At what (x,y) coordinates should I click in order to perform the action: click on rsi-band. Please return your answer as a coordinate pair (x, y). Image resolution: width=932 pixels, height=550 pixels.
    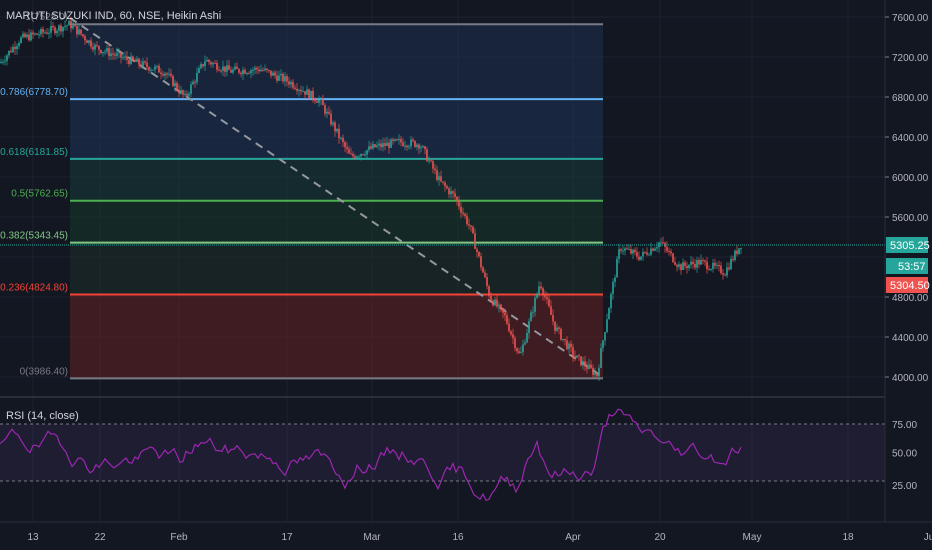
    Looking at the image, I should click on (442, 452).